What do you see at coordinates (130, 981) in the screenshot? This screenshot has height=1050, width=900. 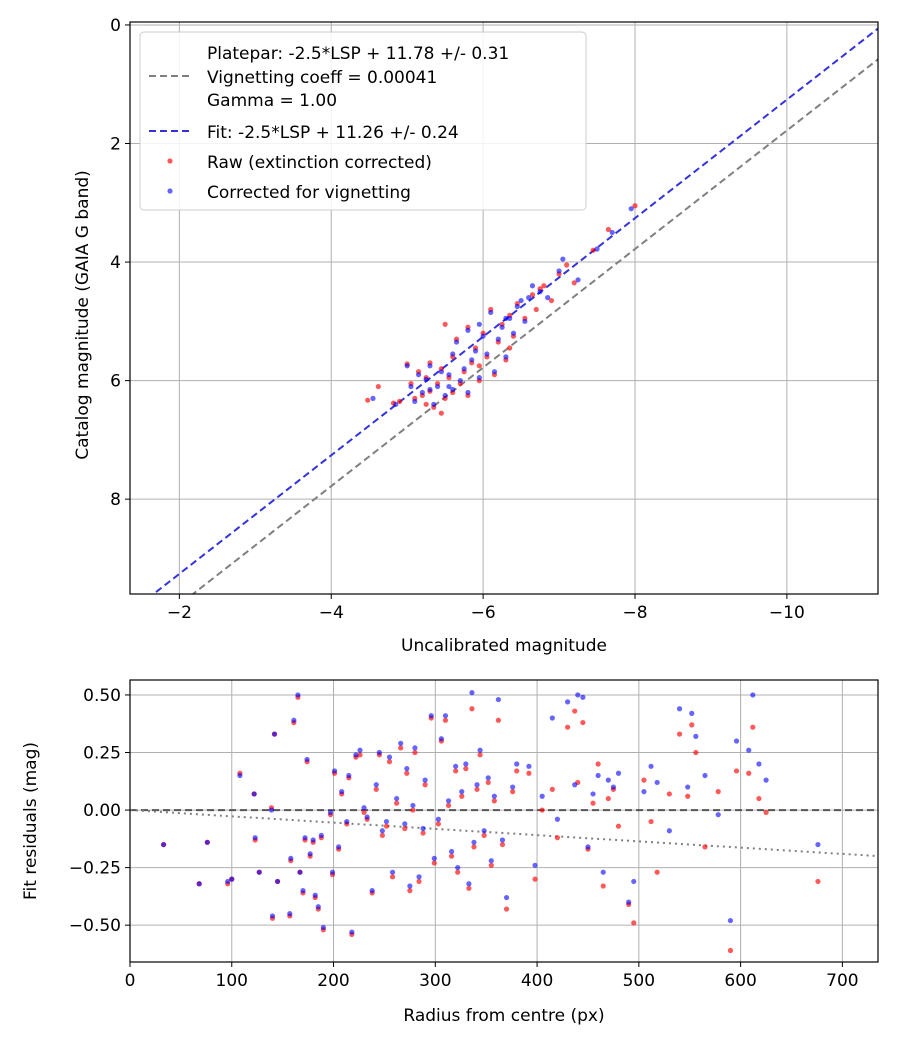 I see `x-tick-label: 0` at bounding box center [130, 981].